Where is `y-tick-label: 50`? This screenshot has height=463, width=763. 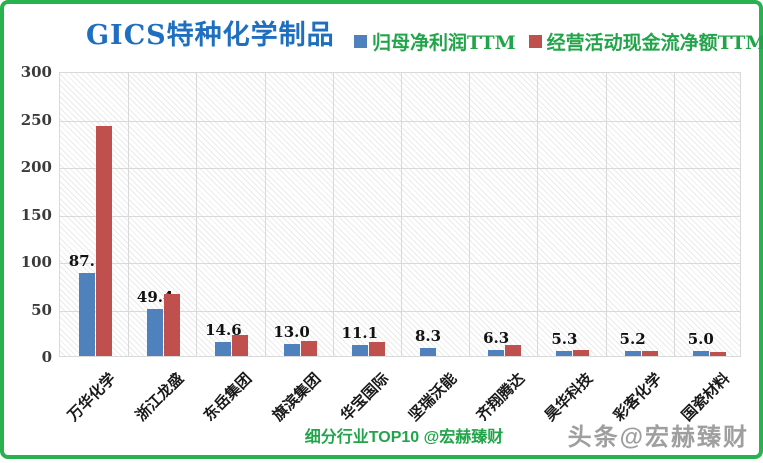
y-tick-label: 50 is located at coordinates (41, 309).